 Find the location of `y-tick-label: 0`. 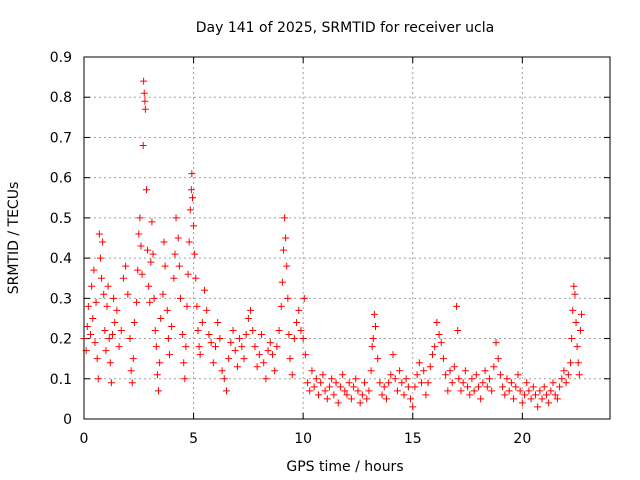

y-tick-label: 0 is located at coordinates (67, 420).